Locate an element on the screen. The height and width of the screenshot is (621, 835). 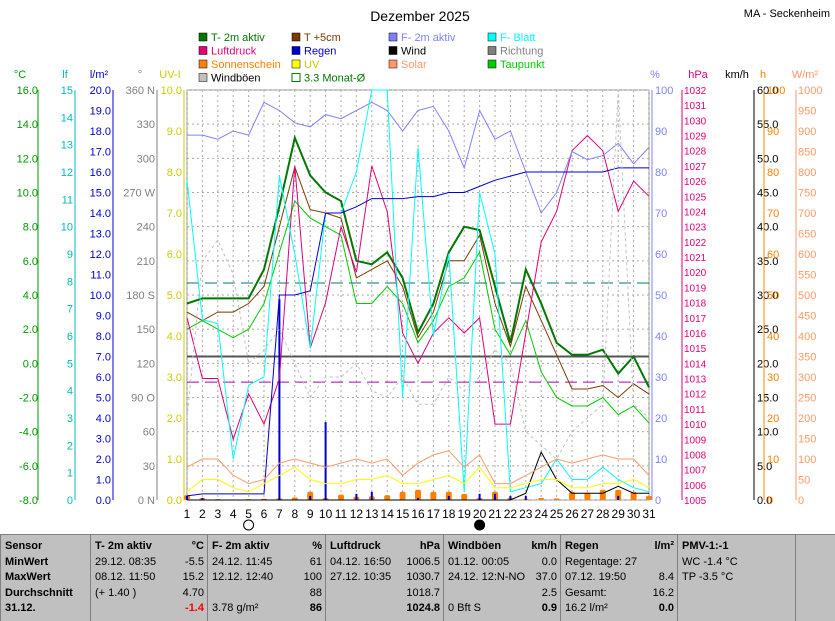
axis-tick-label: 50 is located at coordinates (773, 296).